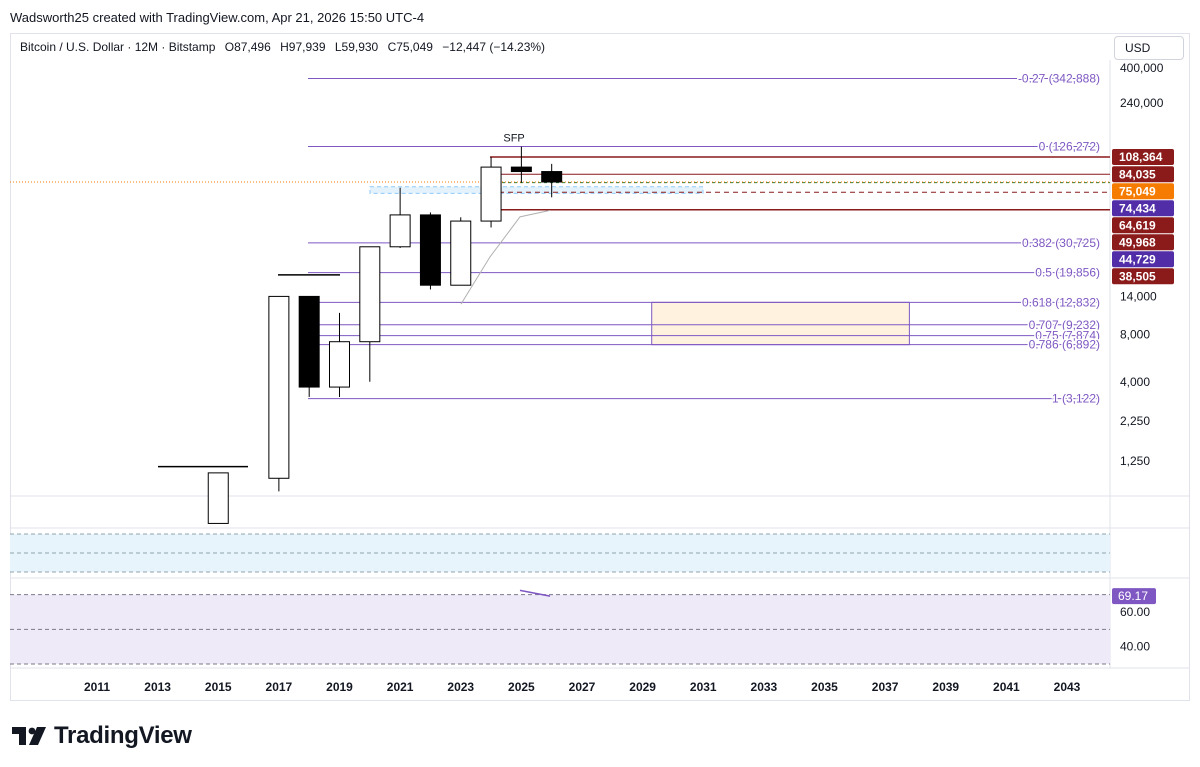 Image resolution: width=1200 pixels, height=767 pixels. What do you see at coordinates (505, 257) in the screenshot?
I see `trend-curve` at bounding box center [505, 257].